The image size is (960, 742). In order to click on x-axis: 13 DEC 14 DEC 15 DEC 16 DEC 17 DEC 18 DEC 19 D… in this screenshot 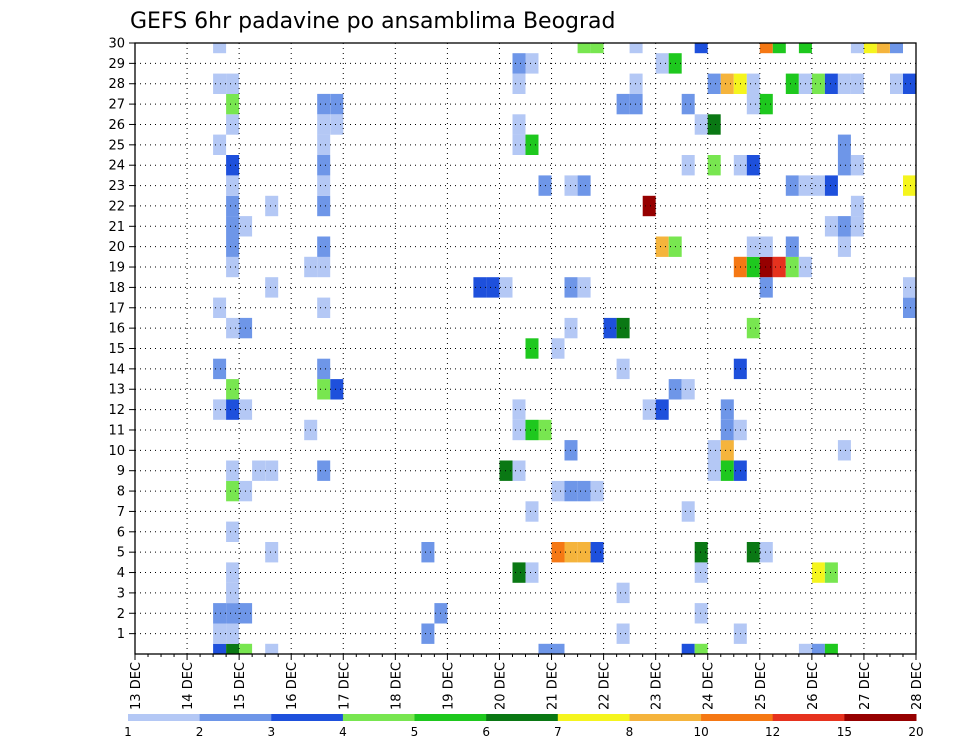, I will do `click(527, 682)`.